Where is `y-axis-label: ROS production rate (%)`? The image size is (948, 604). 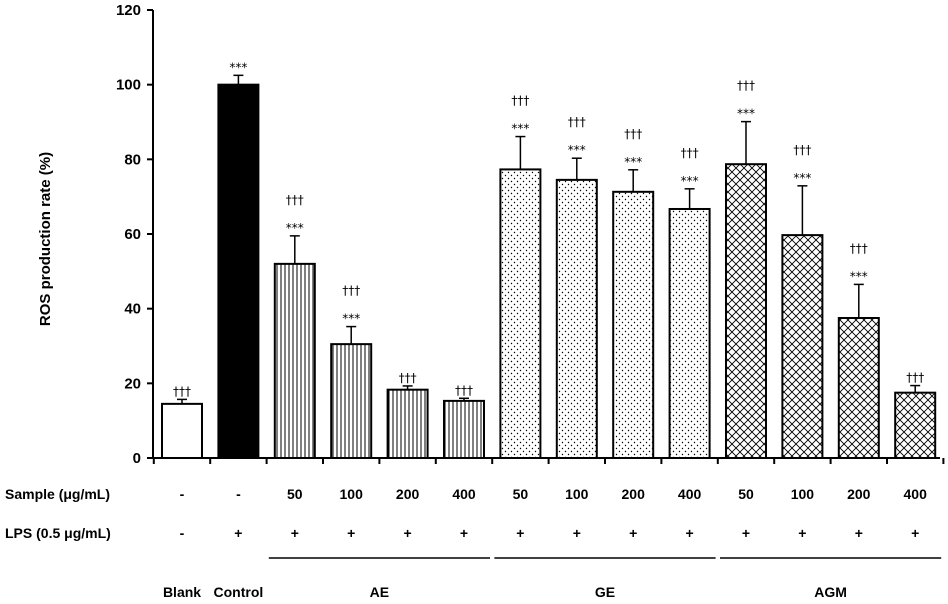
y-axis-label: ROS production rate (%) is located at coordinates (45, 239).